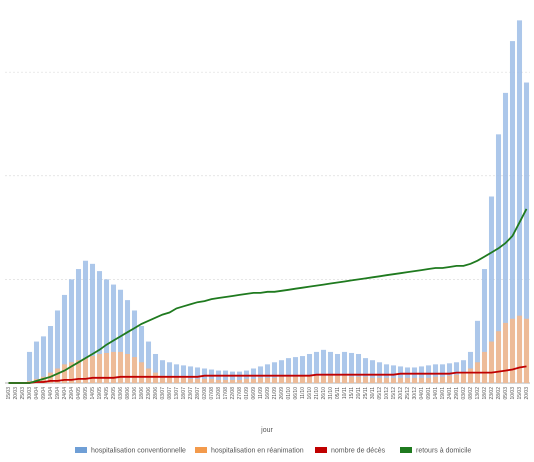 Image resolution: width=534 pixels, height=462 pixels. Describe the element at coordinates (520, 393) in the screenshot. I see `x-tick-label: 15/03` at that location.